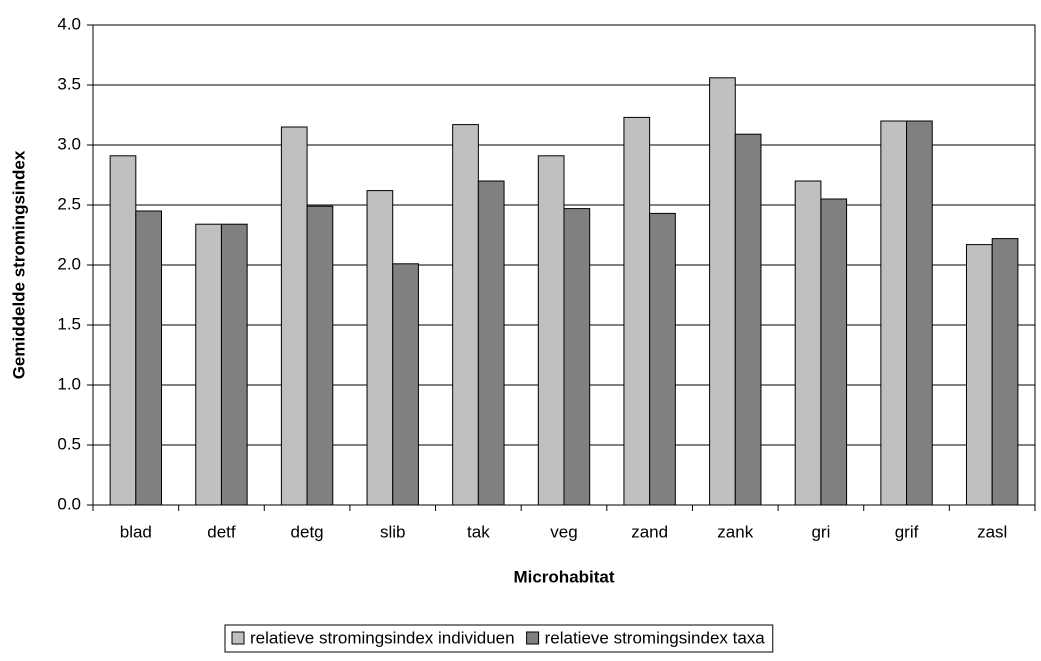 This screenshot has height=661, width=1041. What do you see at coordinates (69, 23) in the screenshot?
I see `y-tick-label: 4.0` at bounding box center [69, 23].